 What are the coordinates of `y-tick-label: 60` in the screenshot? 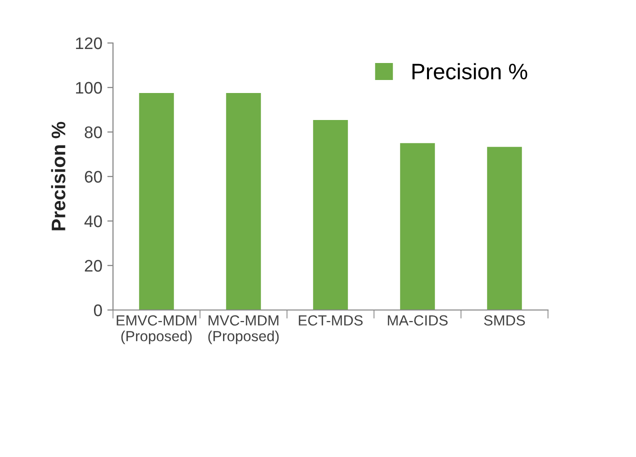 It's located at (93, 176).